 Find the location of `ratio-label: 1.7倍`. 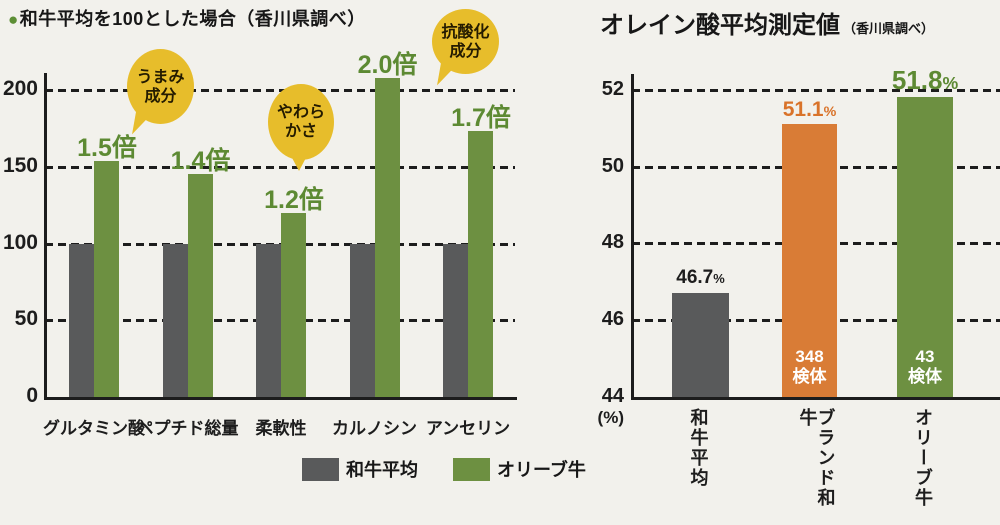

ratio-label: 1.7倍 is located at coordinates (481, 118).